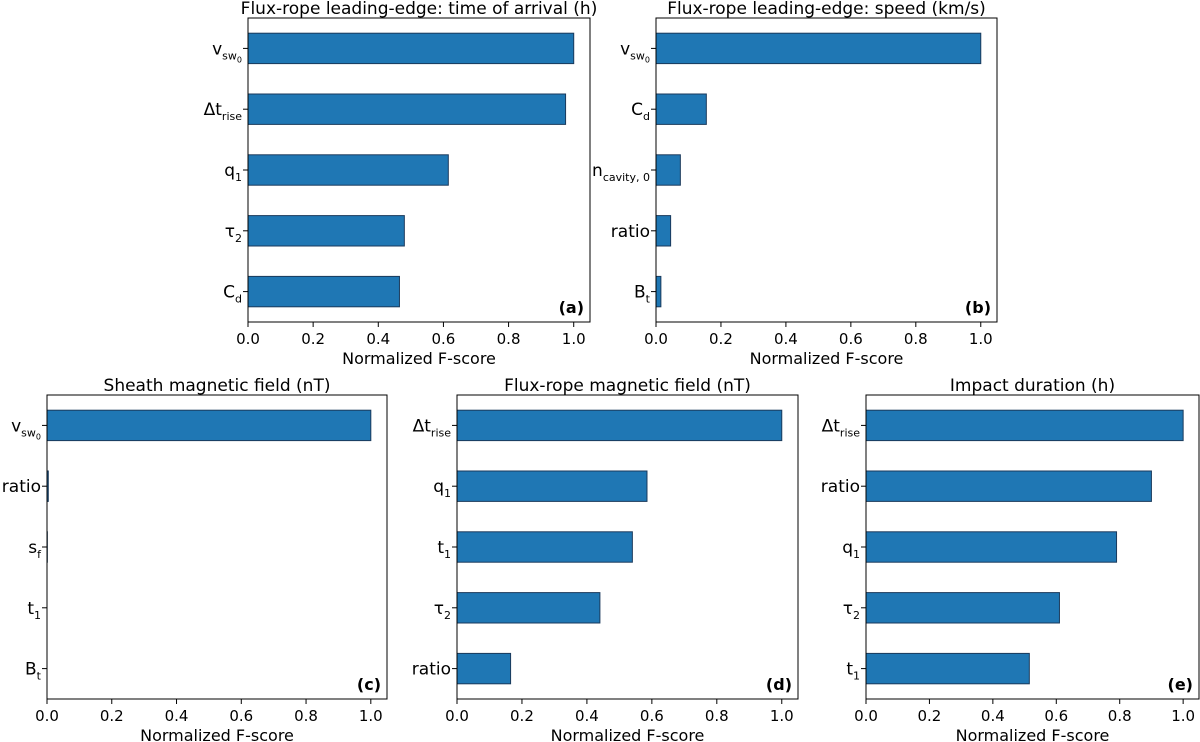  I want to click on y-label-subscript: cavity, 0, so click(626, 177).